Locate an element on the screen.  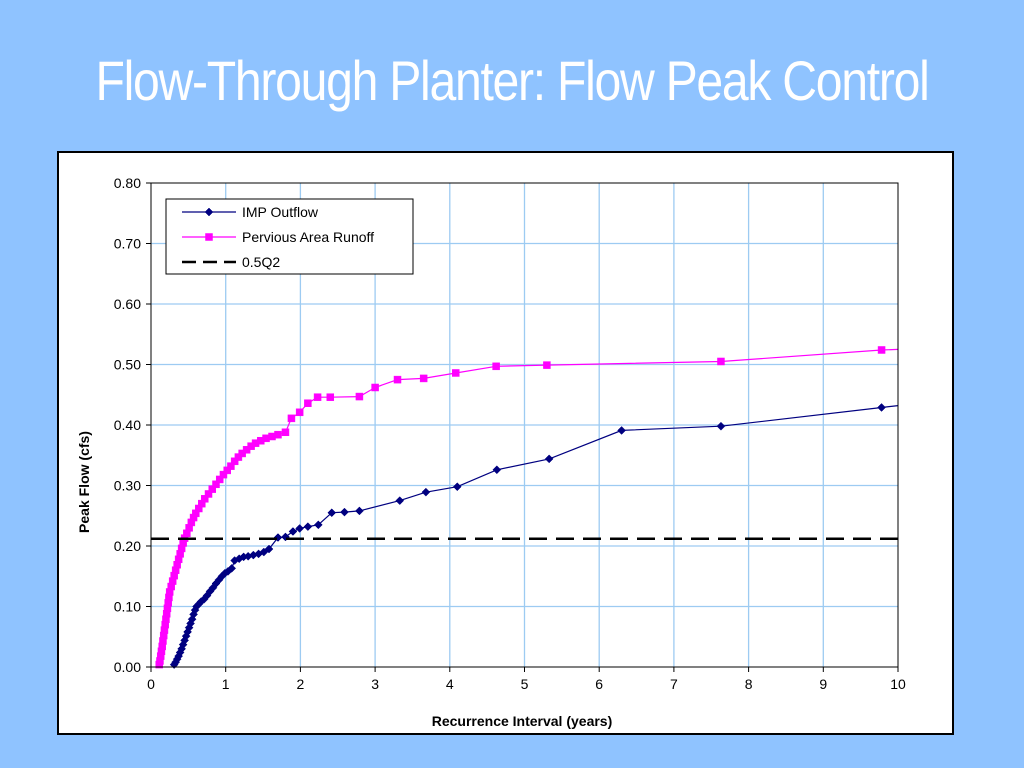
x-tick-label: 2 is located at coordinates (301, 684).